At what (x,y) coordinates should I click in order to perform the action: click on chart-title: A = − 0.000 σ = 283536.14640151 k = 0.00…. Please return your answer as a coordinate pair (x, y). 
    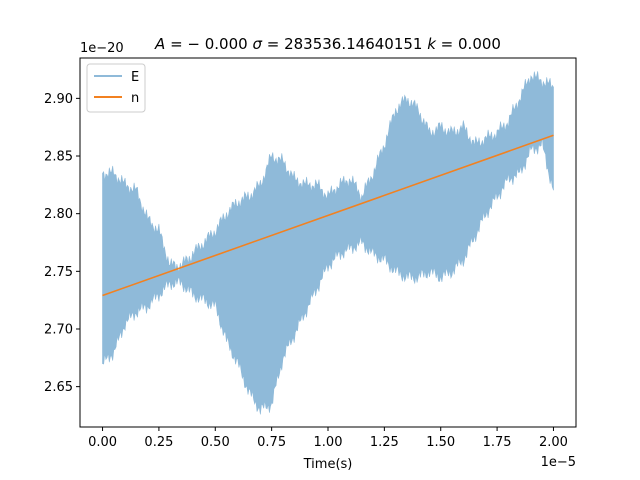
    Looking at the image, I should click on (327, 44).